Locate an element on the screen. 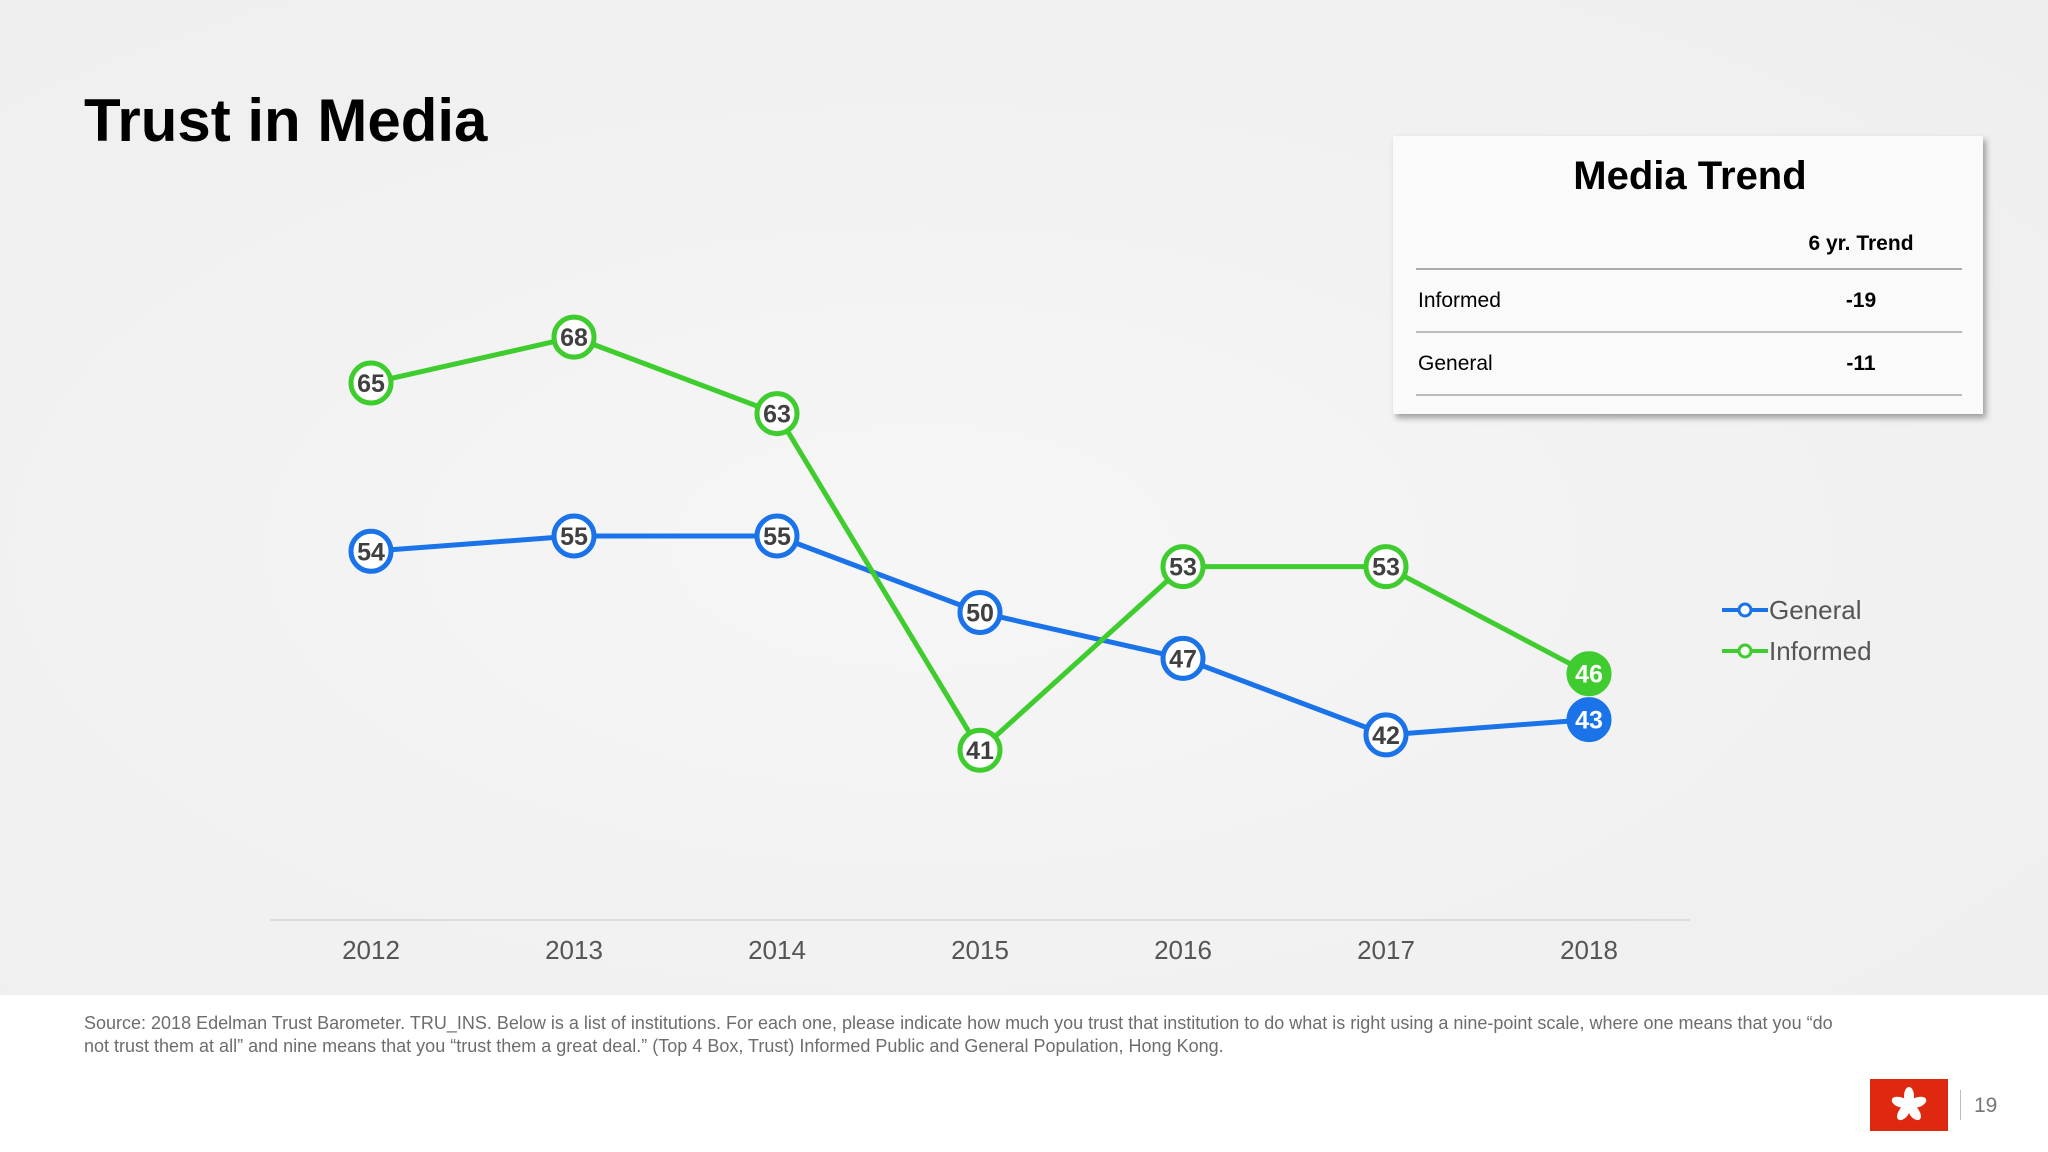 The image size is (2048, 1152). bauhinia-icon is located at coordinates (1909, 1104).